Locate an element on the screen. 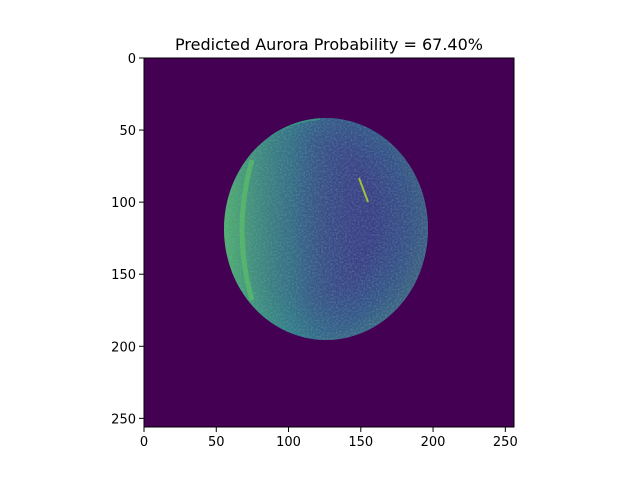 This screenshot has height=480, width=640. x-tick-label: 200 is located at coordinates (433, 442).